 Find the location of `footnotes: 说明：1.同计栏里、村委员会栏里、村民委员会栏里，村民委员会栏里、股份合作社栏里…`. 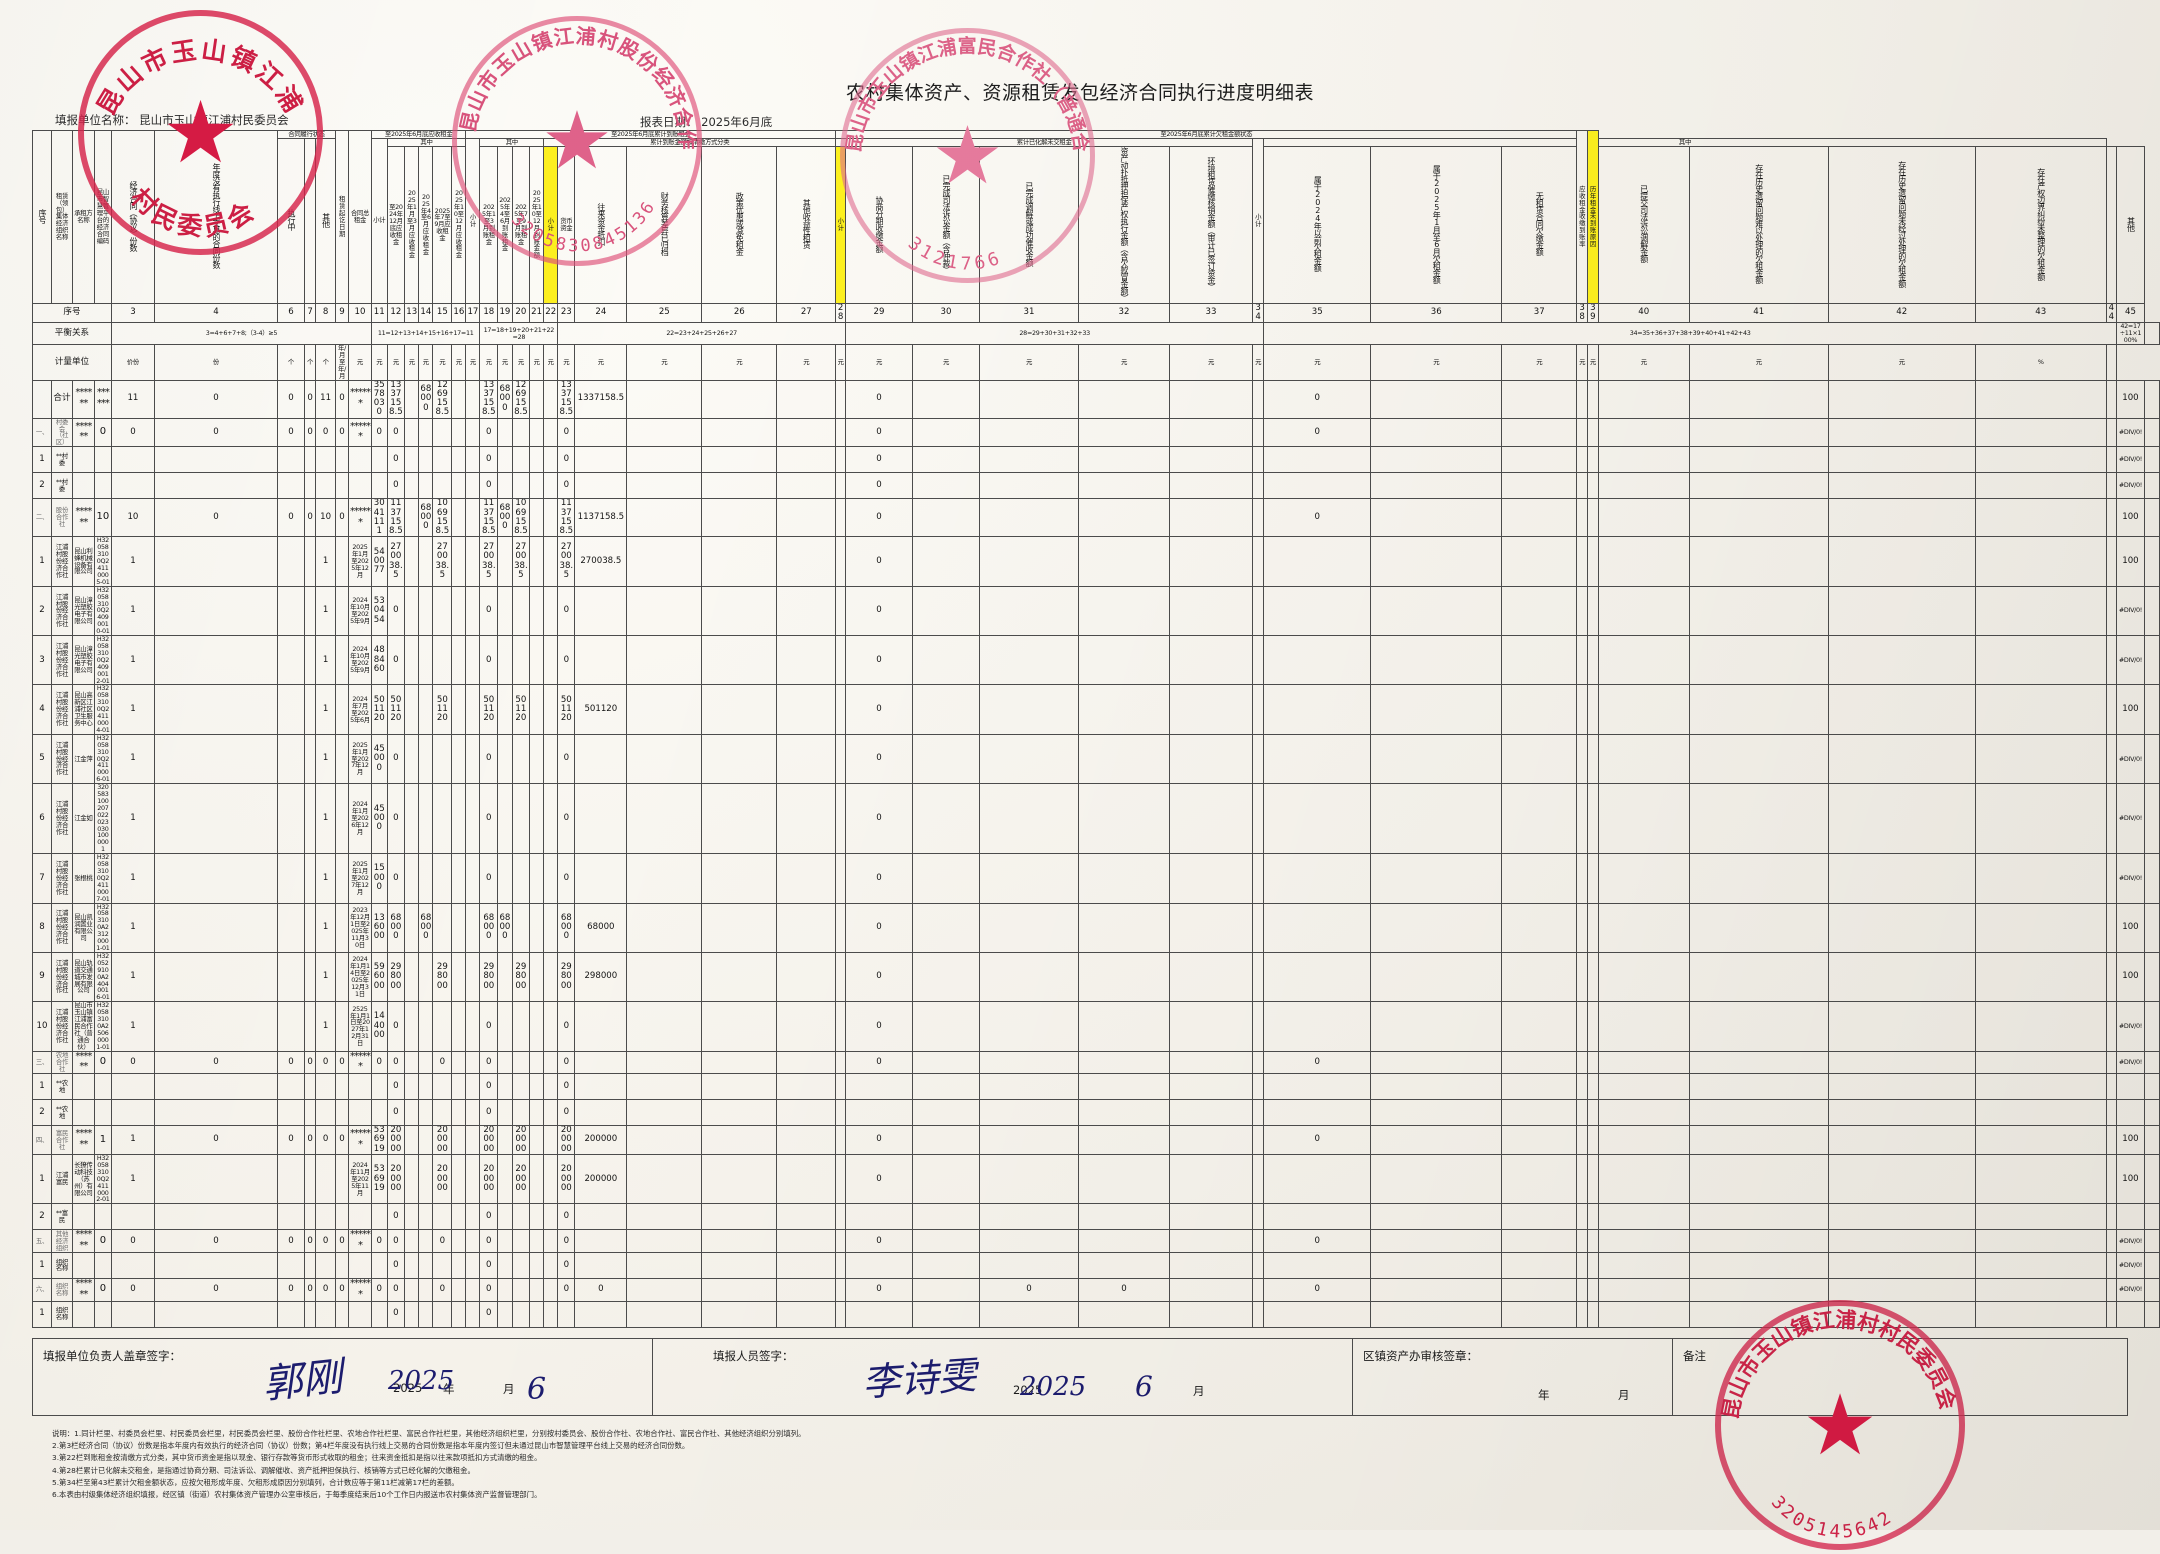

footnotes: 说明：1.同计栏里、村委员会栏里、村民委员会栏里，村民委员会栏里、股份合作社栏里… is located at coordinates (1082, 1464).